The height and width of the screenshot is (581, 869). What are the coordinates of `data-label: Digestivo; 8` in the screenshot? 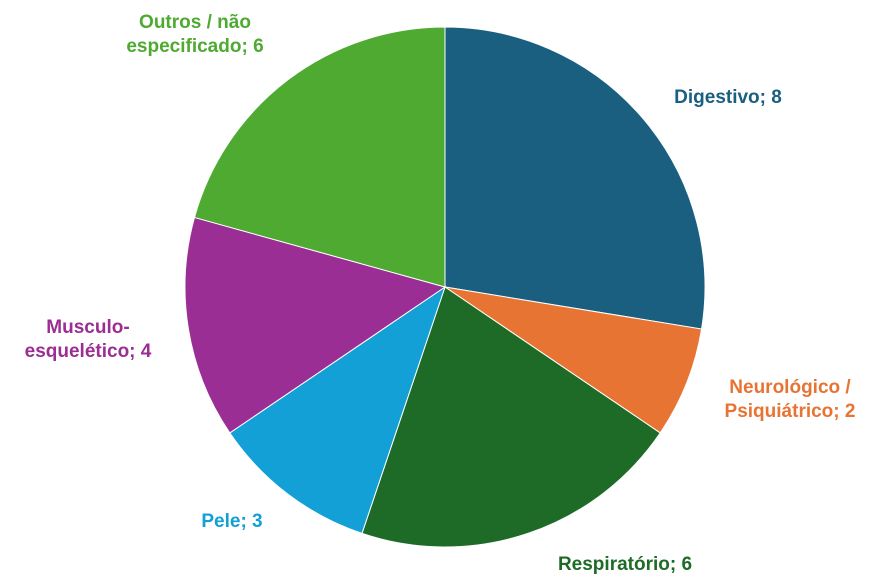 It's located at (728, 97).